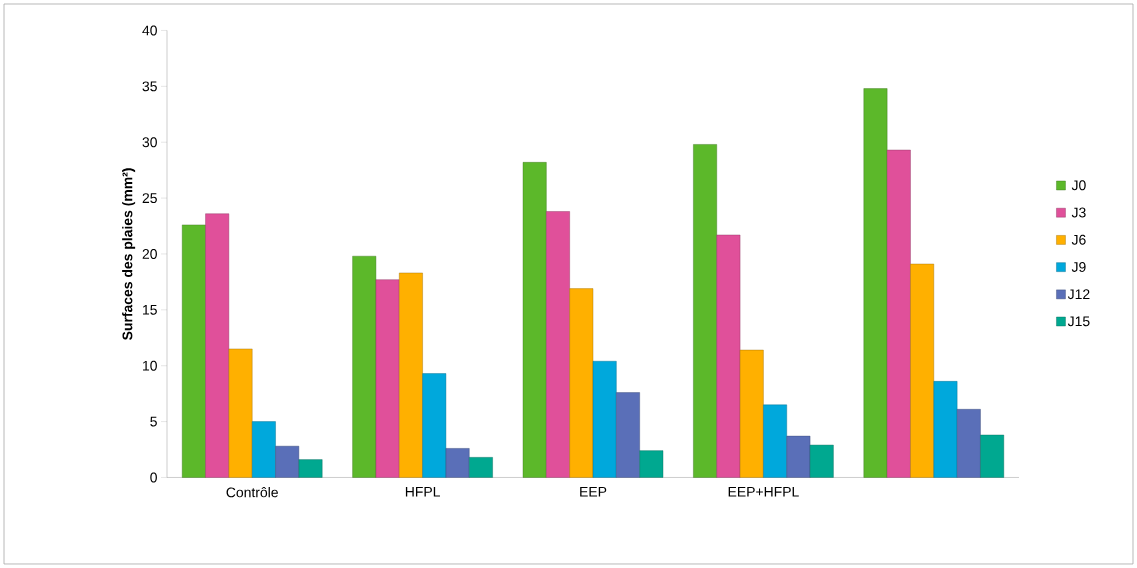 This screenshot has height=568, width=1137. What do you see at coordinates (1078, 212) in the screenshot?
I see `legend-label: J3` at bounding box center [1078, 212].